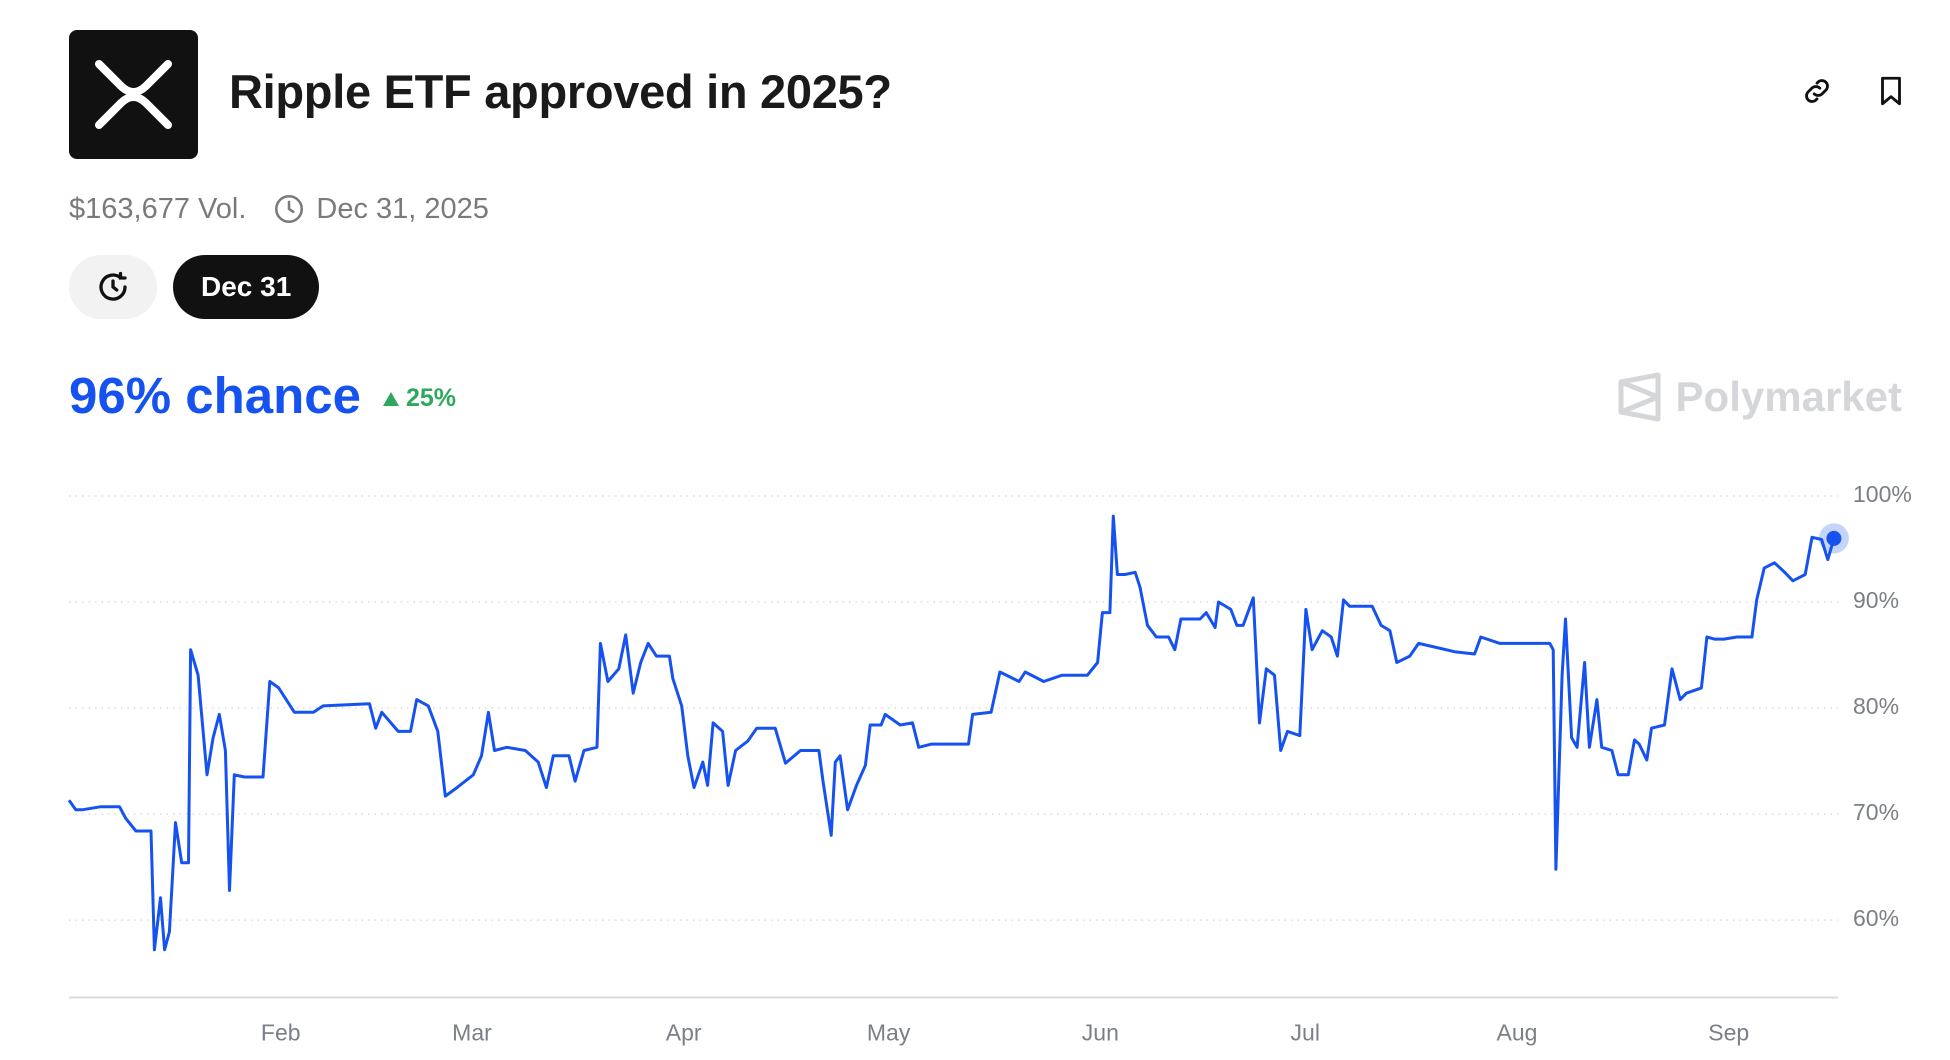 This screenshot has height=1060, width=1950. Describe the element at coordinates (215, 395) in the screenshot. I see `chance: 96% chance` at that location.